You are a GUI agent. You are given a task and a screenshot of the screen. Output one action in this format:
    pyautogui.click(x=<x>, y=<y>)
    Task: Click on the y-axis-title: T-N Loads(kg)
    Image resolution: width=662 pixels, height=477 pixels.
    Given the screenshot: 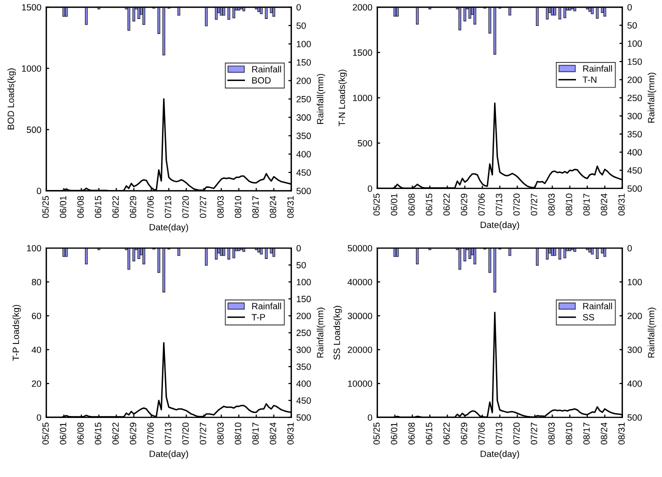 What is the action you would take?
    pyautogui.click(x=342, y=98)
    